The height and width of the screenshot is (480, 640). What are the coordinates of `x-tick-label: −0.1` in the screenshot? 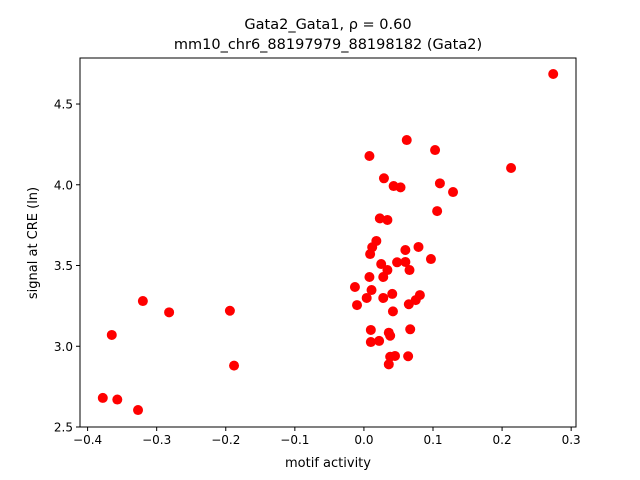 It's located at (294, 440).